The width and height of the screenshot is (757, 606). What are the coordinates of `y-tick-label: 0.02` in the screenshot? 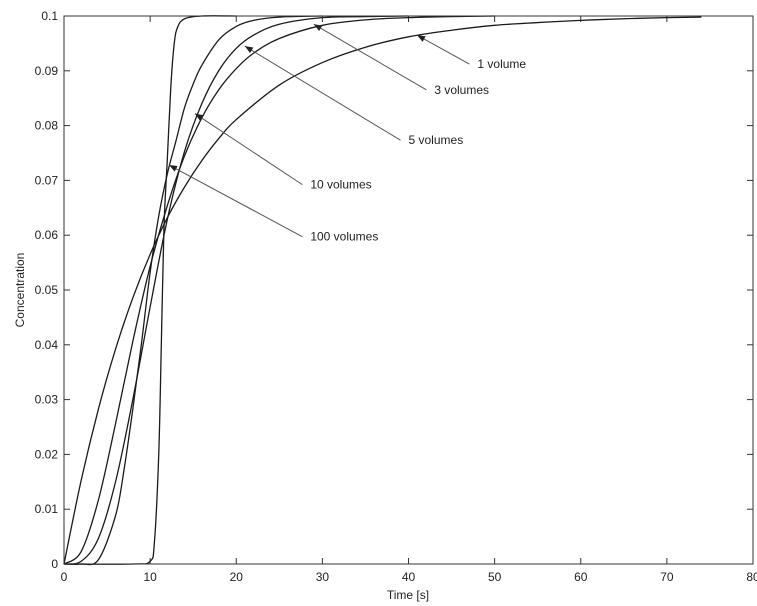 It's located at (47, 454).